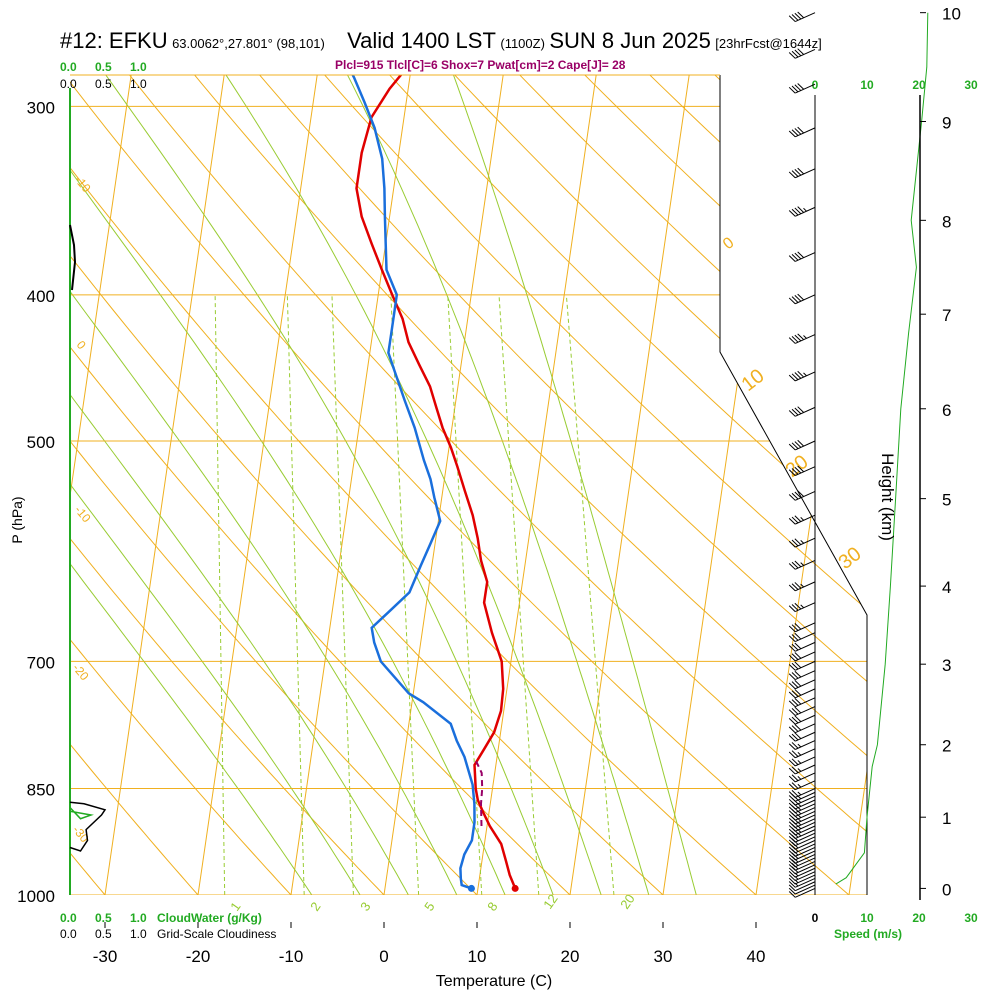  I want to click on wind-speed-top-label: 10, so click(867, 85).